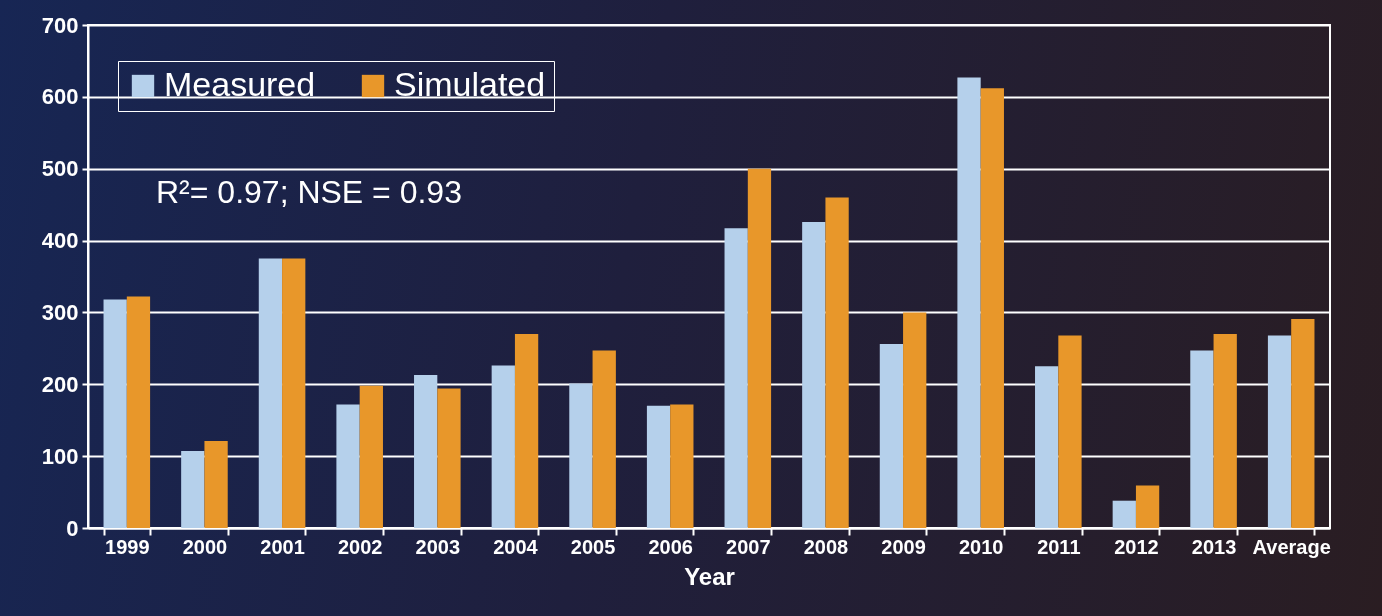 This screenshot has height=616, width=1382. I want to click on x-tick-label: 2013, so click(1214, 546).